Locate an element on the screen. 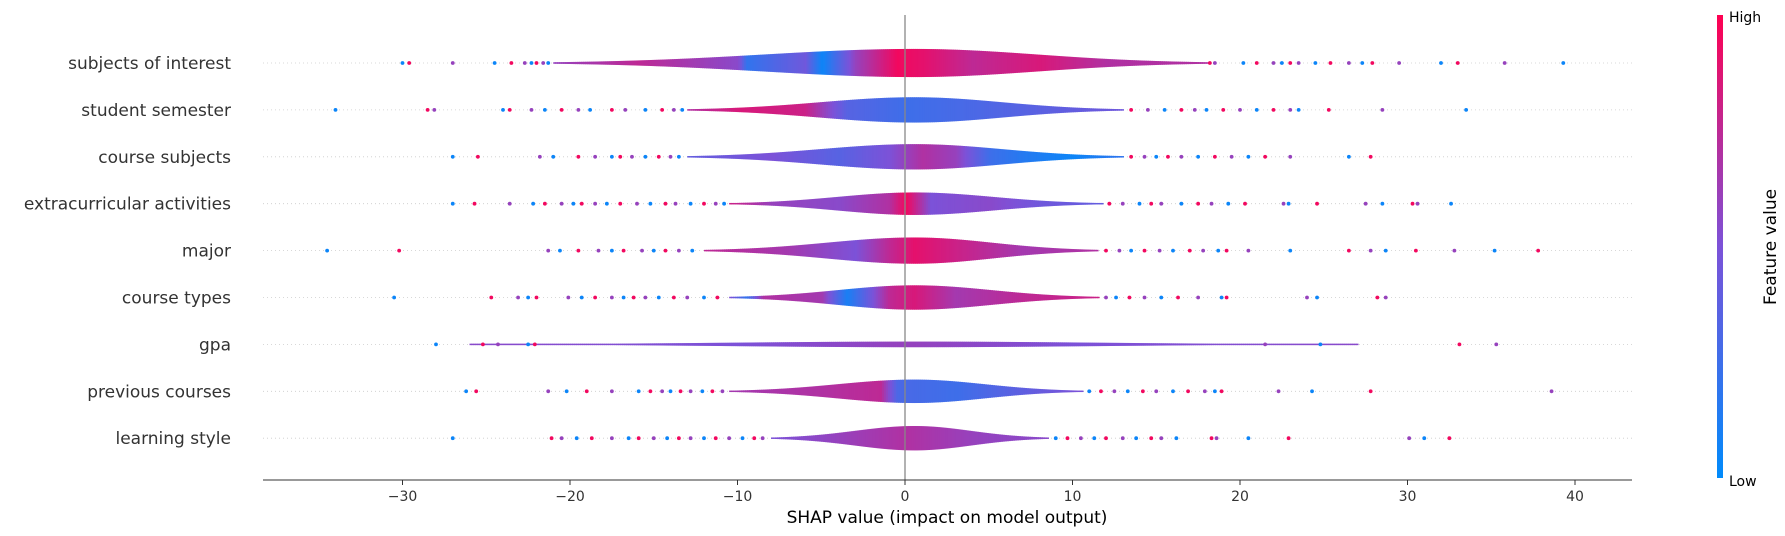 The width and height of the screenshot is (1785, 536). violin-course-subjects is located at coordinates (906, 157).